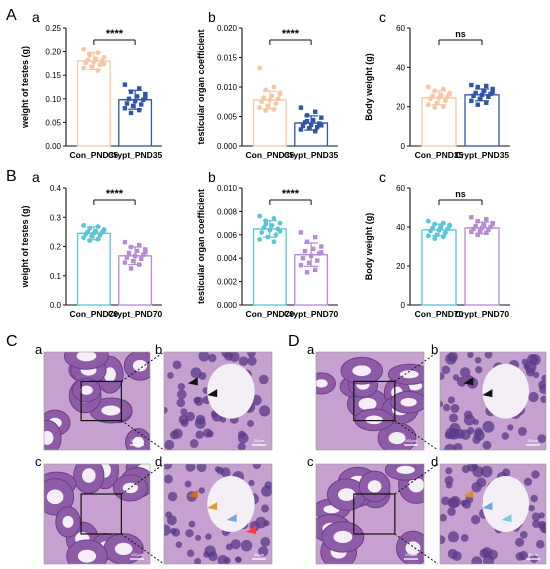 Image resolution: width=550 pixels, height=569 pixels. I want to click on micrograph-sub-letter: b, so click(434, 349).